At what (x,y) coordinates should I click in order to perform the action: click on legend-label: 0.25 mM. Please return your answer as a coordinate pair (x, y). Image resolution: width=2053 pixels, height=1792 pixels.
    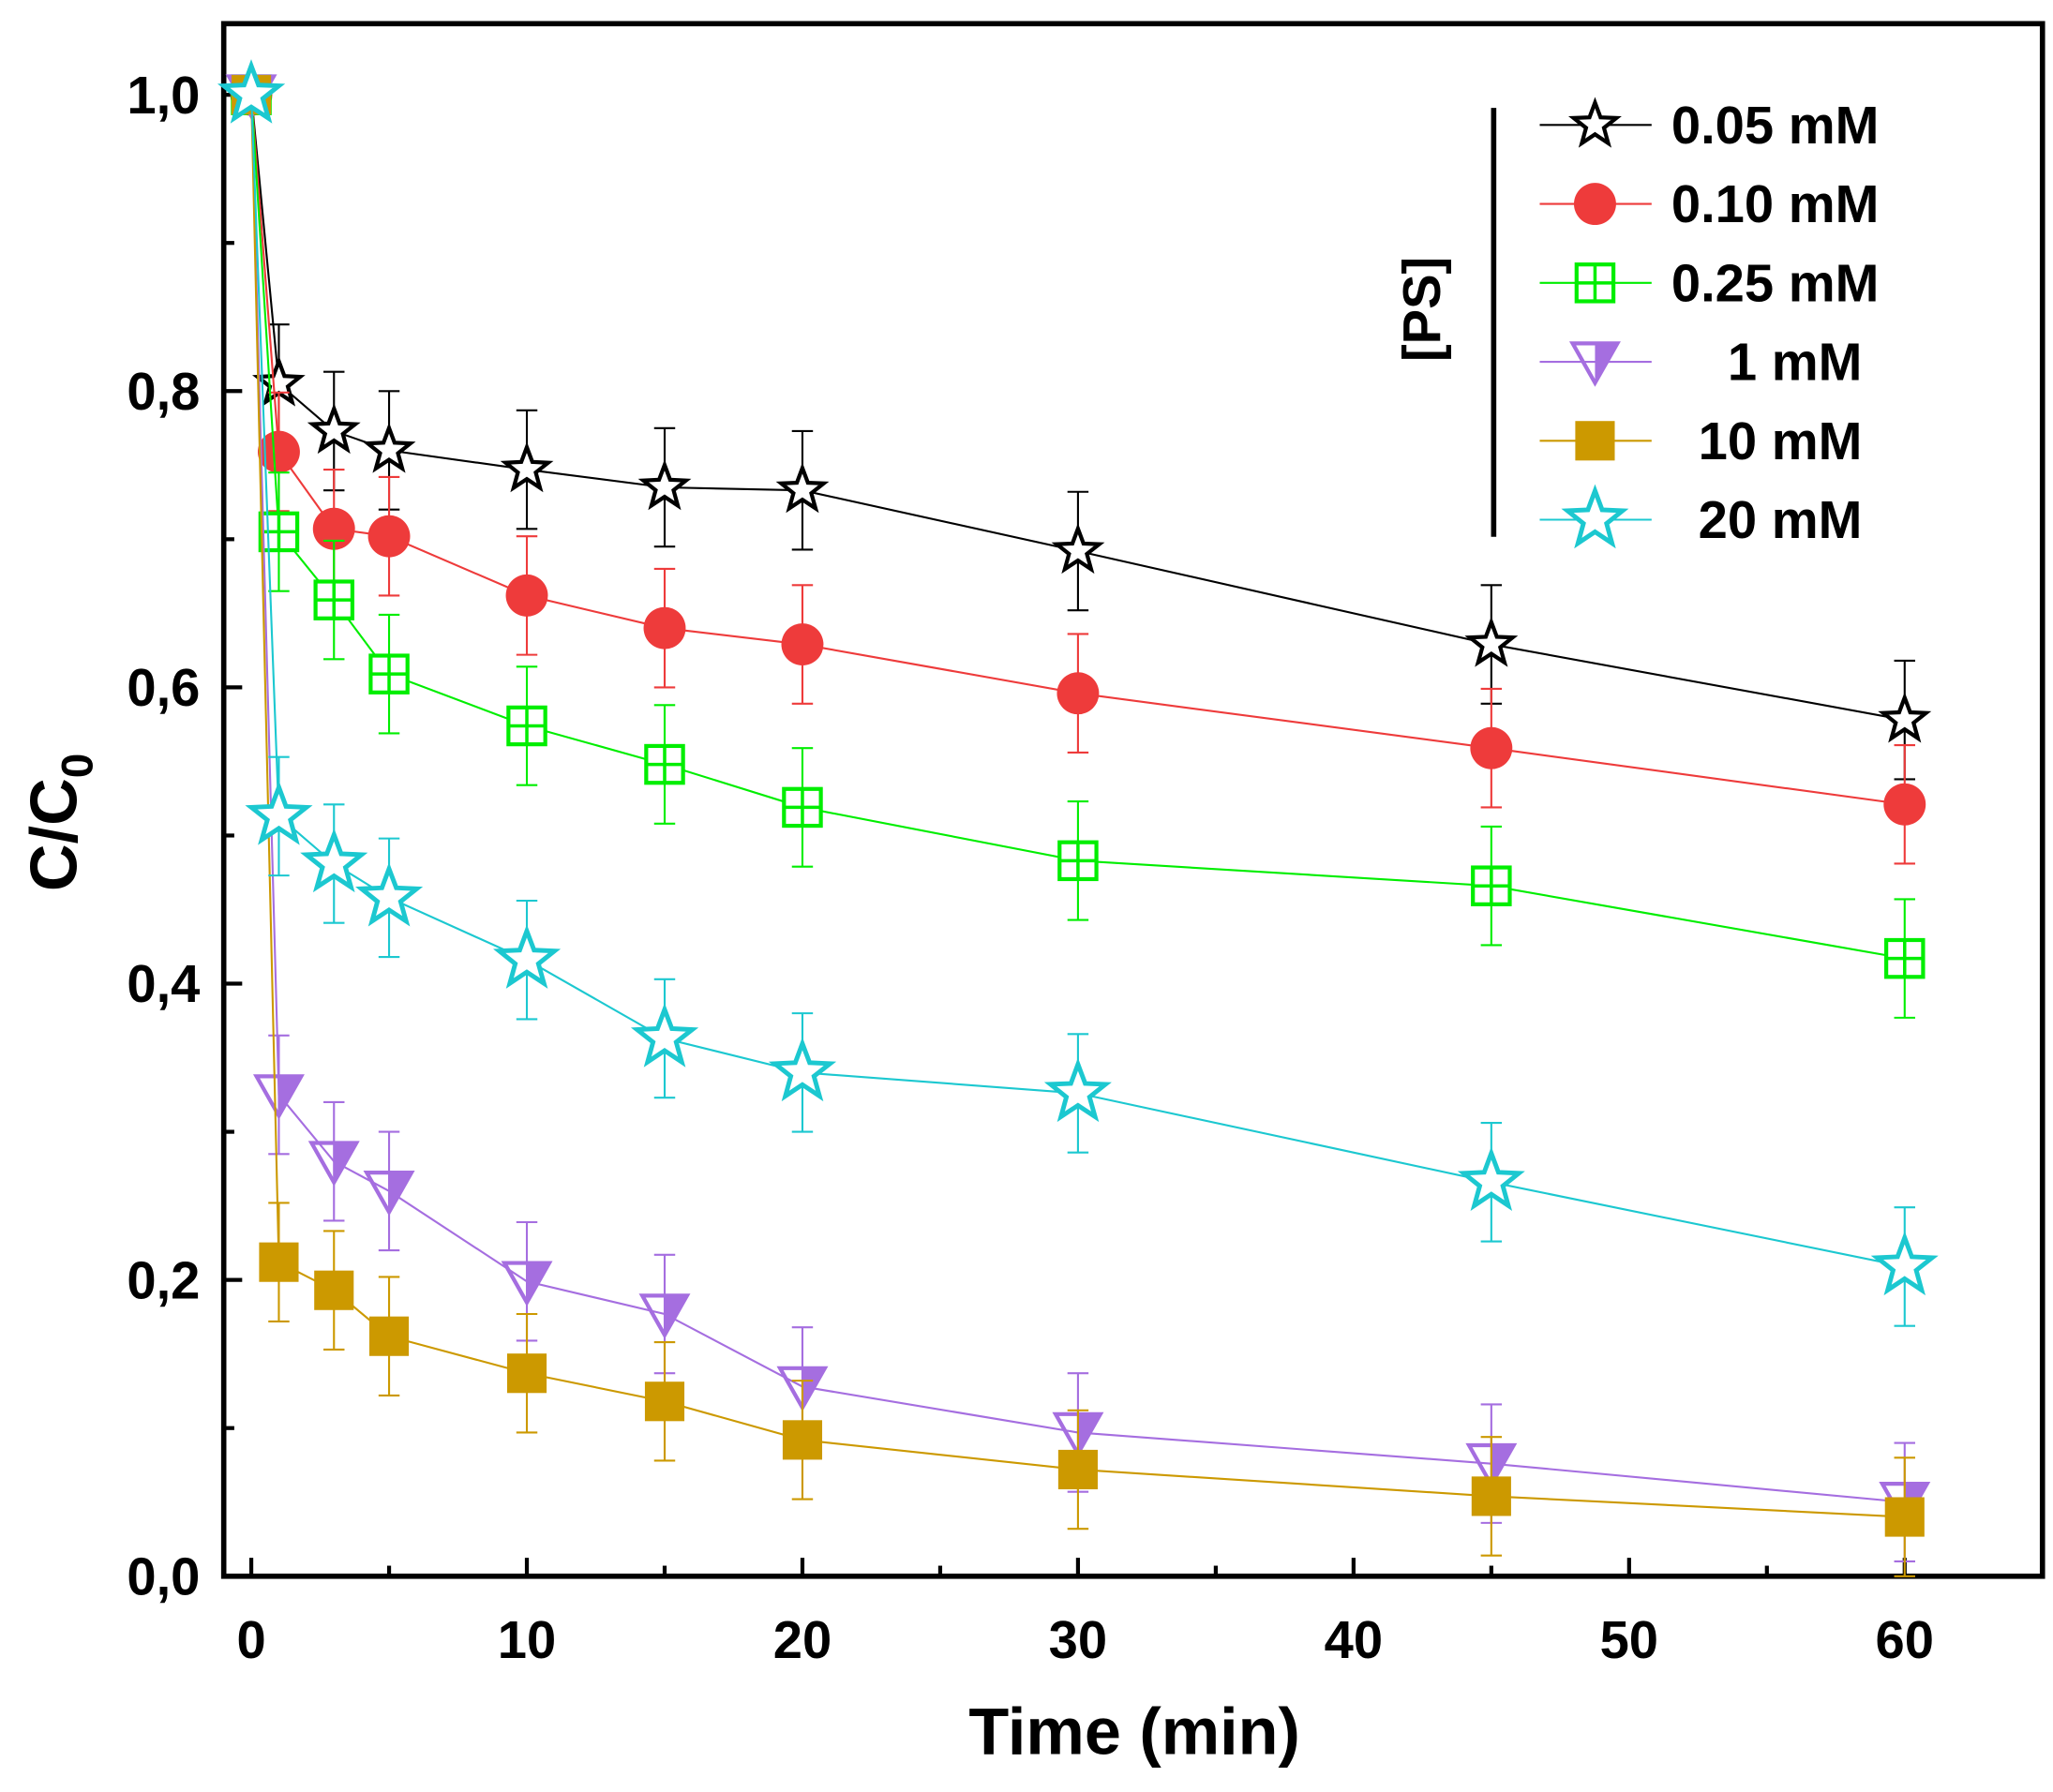
    Looking at the image, I should click on (1775, 282).